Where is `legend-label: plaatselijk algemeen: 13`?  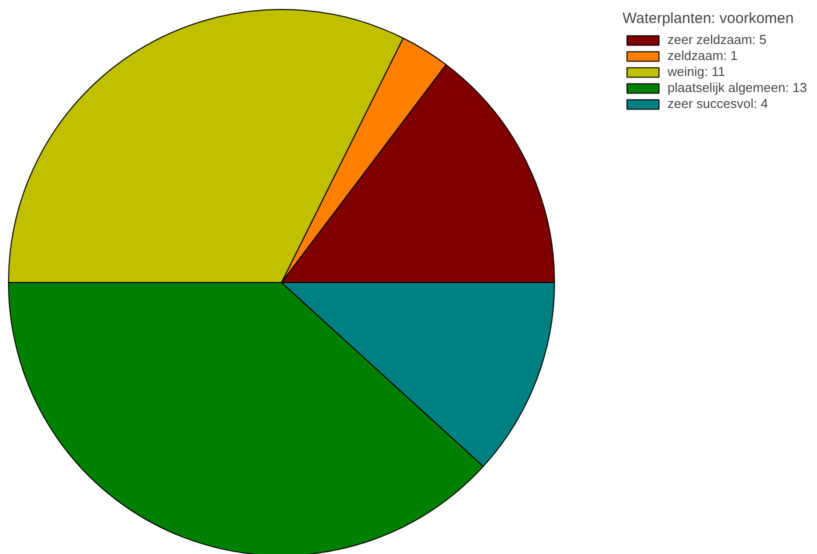 legend-label: plaatselijk algemeen: 13 is located at coordinates (737, 87).